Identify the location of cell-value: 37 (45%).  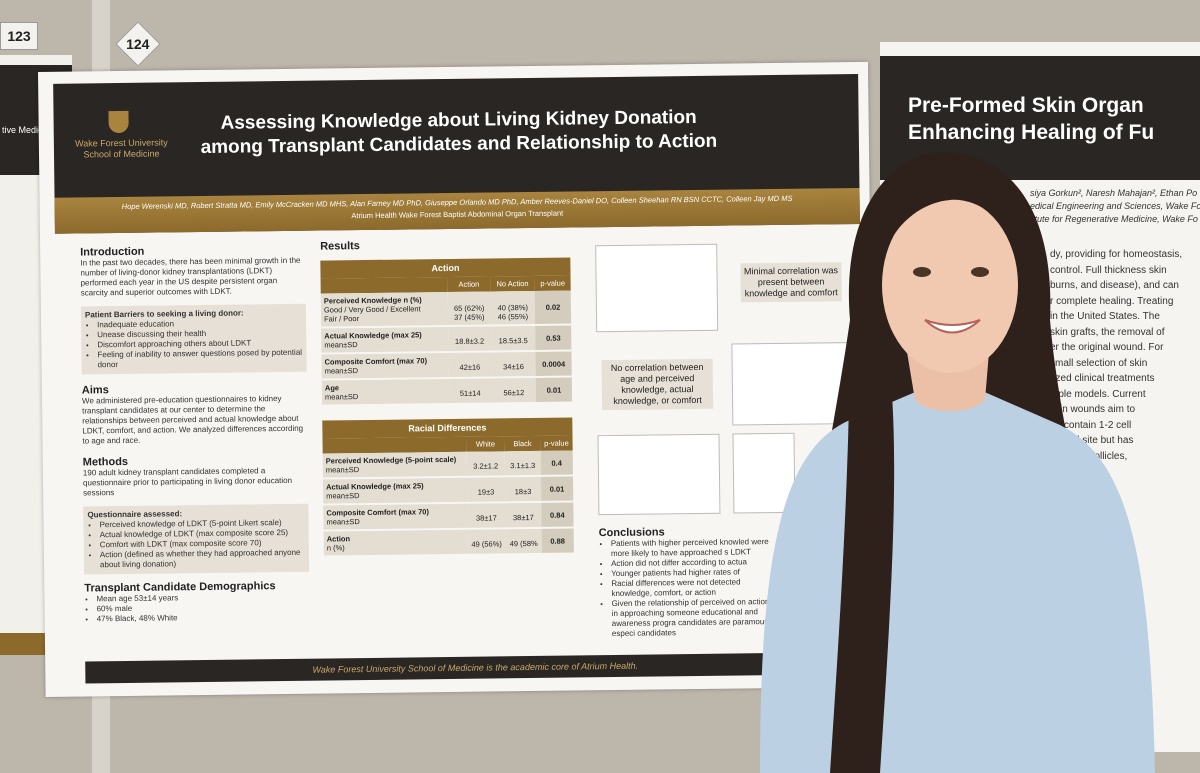
(469, 317).